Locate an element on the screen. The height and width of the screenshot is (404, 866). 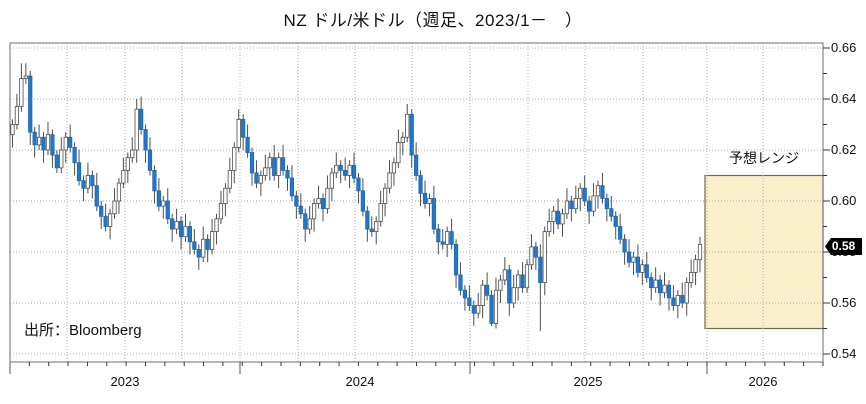
y-axis-label: 0.60 is located at coordinates (844, 200).